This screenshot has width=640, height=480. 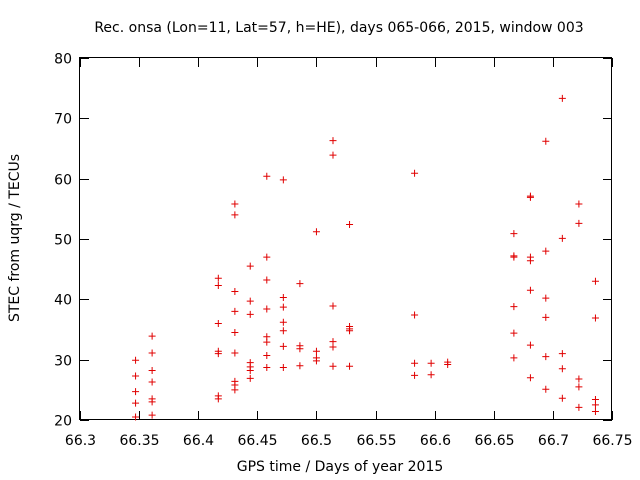 What do you see at coordinates (316, 441) in the screenshot?
I see `x-tick-label: 66.5` at bounding box center [316, 441].